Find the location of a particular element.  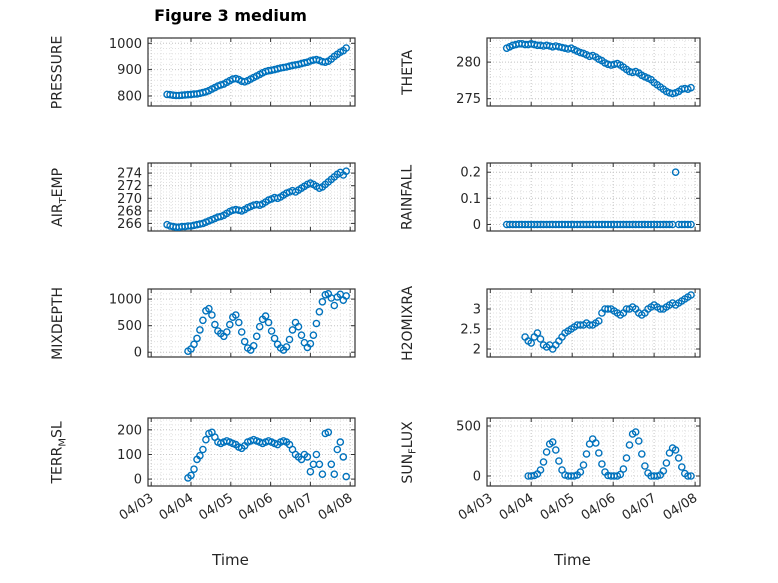

ylabel-text: RAINFALL is located at coordinates (407, 197).